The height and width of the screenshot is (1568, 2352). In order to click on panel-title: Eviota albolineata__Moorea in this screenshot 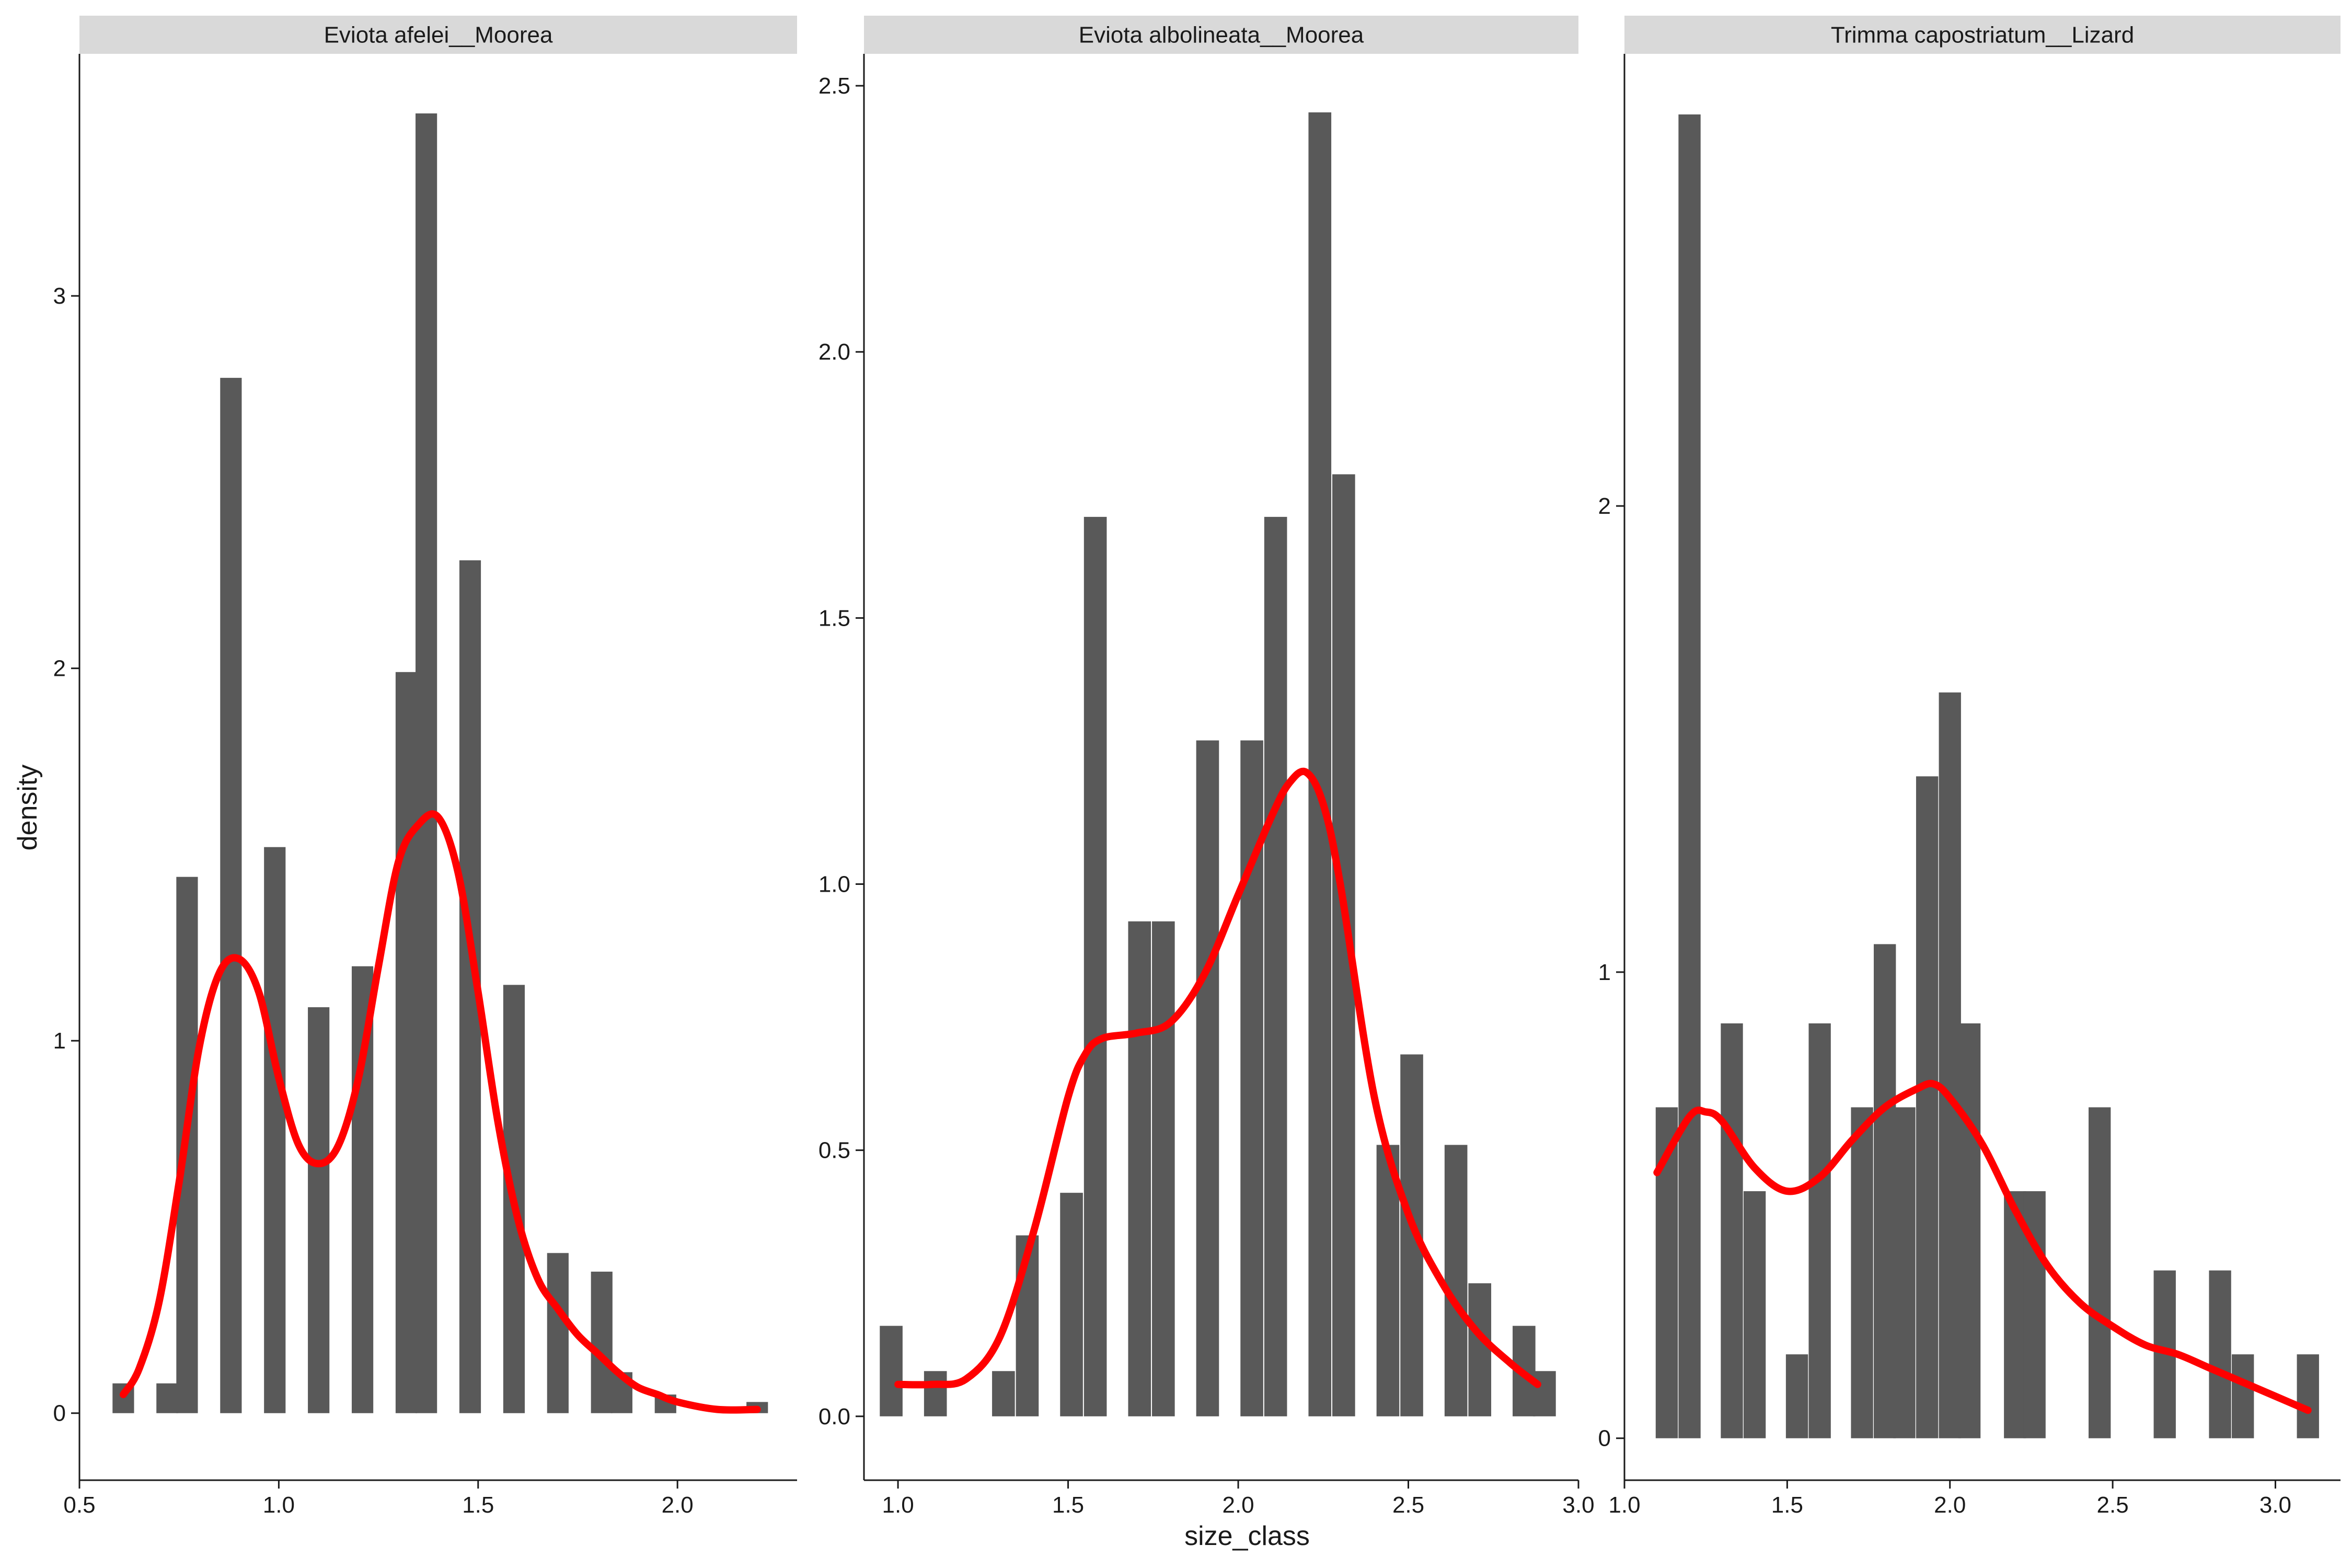, I will do `click(1221, 35)`.